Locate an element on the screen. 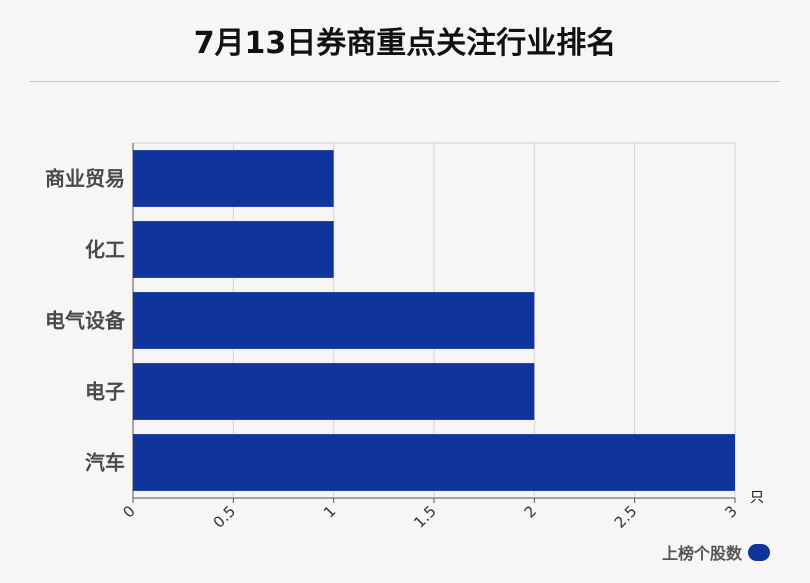 The width and height of the screenshot is (810, 583). x-tick-label: 2 is located at coordinates (530, 511).